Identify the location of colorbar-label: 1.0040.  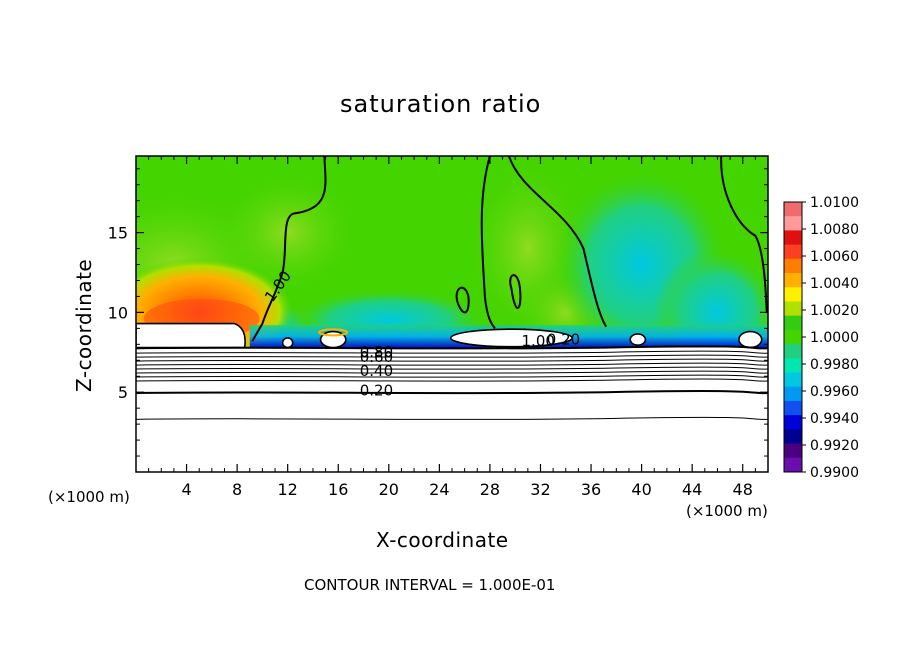
(834, 284).